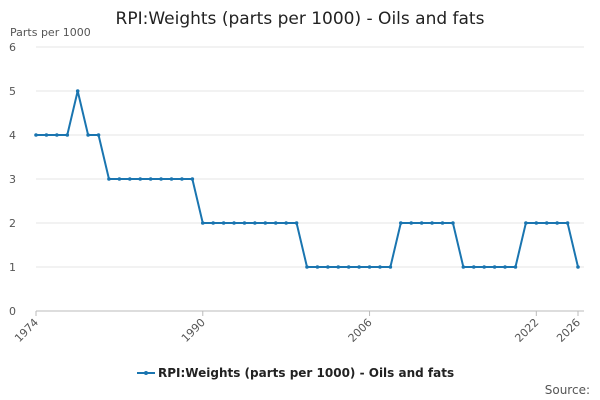 The height and width of the screenshot is (400, 600). Describe the element at coordinates (26, 330) in the screenshot. I see `x-tick-label: 1974` at that location.